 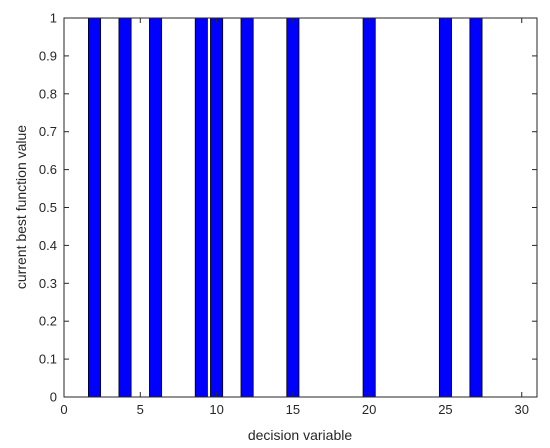 I want to click on y-tick-label: 0.4, so click(x=48, y=245).